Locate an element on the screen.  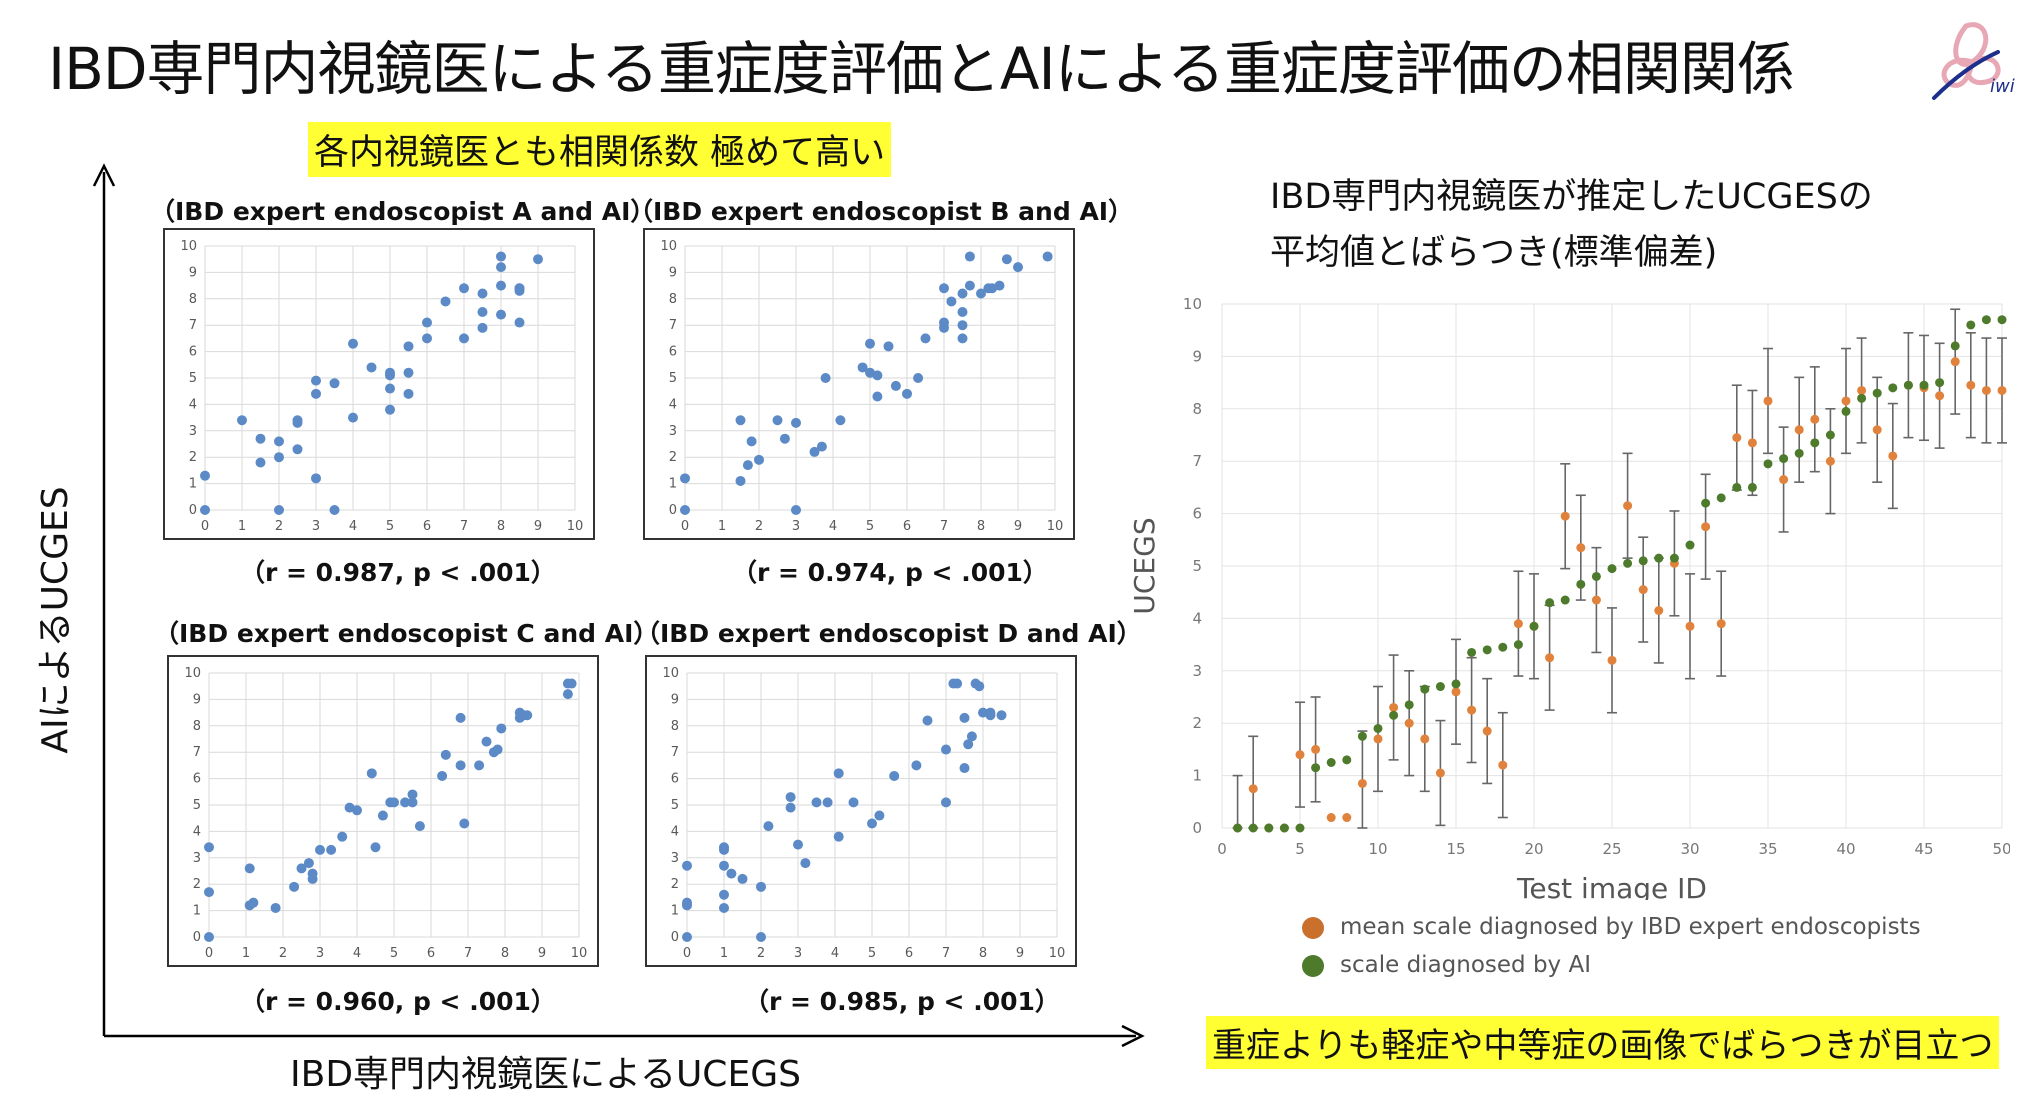
x-tick-label: 3 is located at coordinates (798, 953).